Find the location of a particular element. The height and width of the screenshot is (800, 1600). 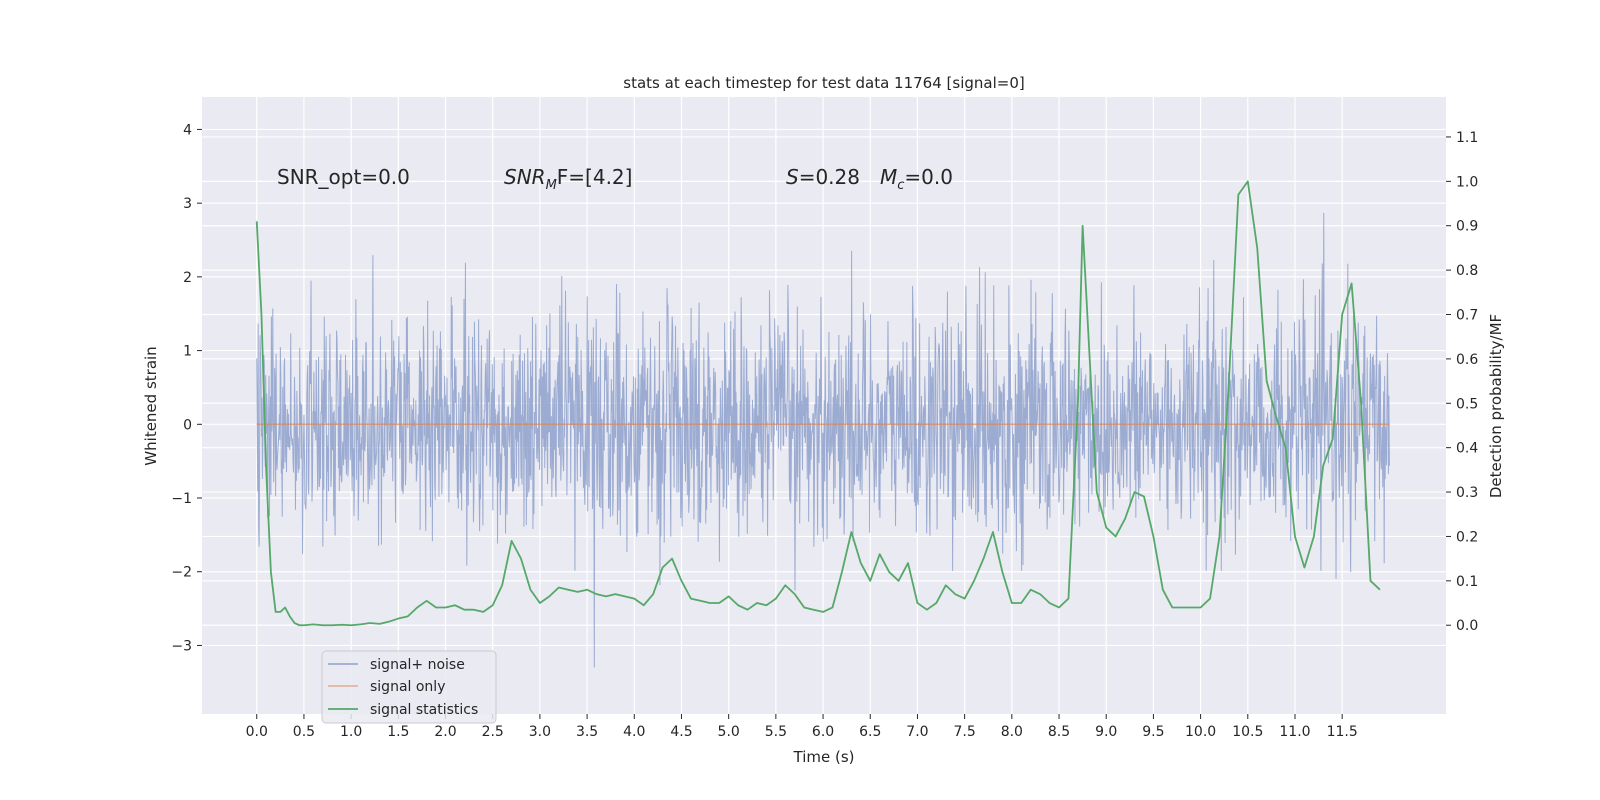

x-tick-label-1: 0.5 is located at coordinates (304, 732).